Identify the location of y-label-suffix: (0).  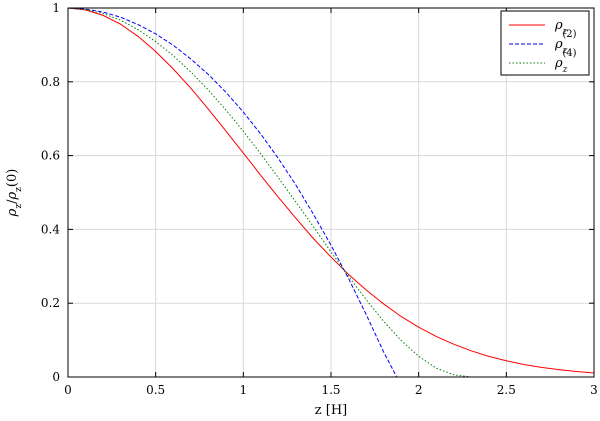
(12, 178).